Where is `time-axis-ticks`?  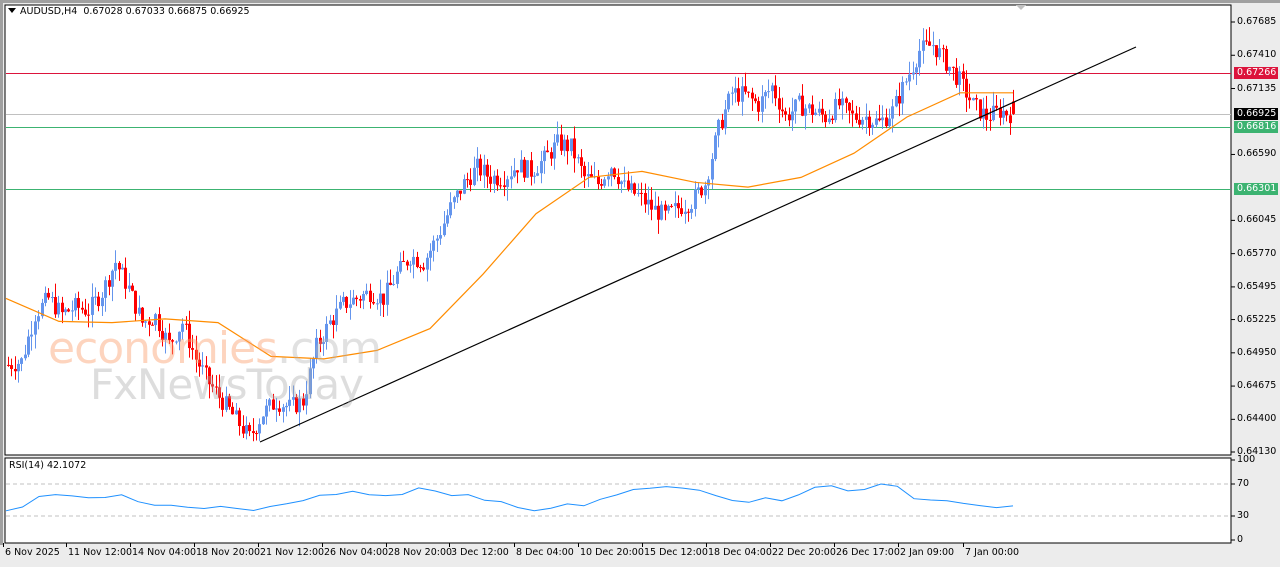
time-axis-ticks is located at coordinates (483, 545).